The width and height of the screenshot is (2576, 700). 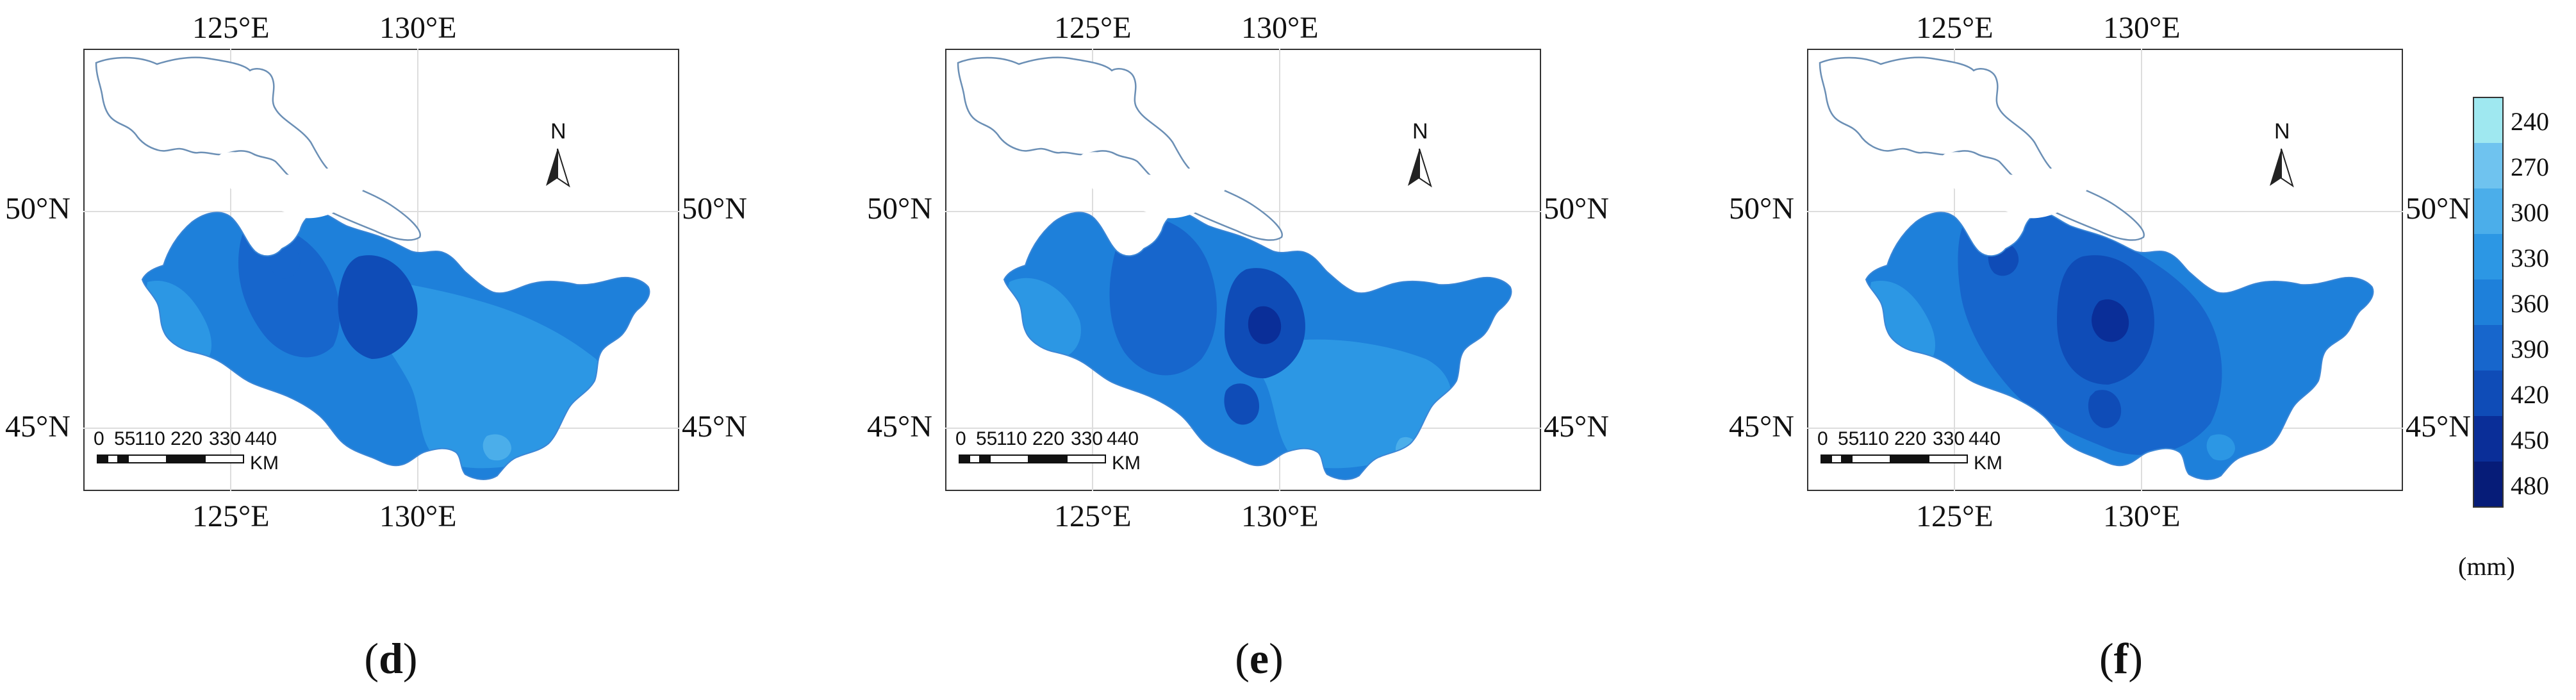 What do you see at coordinates (2530, 395) in the screenshot?
I see `legend-value-label: 420` at bounding box center [2530, 395].